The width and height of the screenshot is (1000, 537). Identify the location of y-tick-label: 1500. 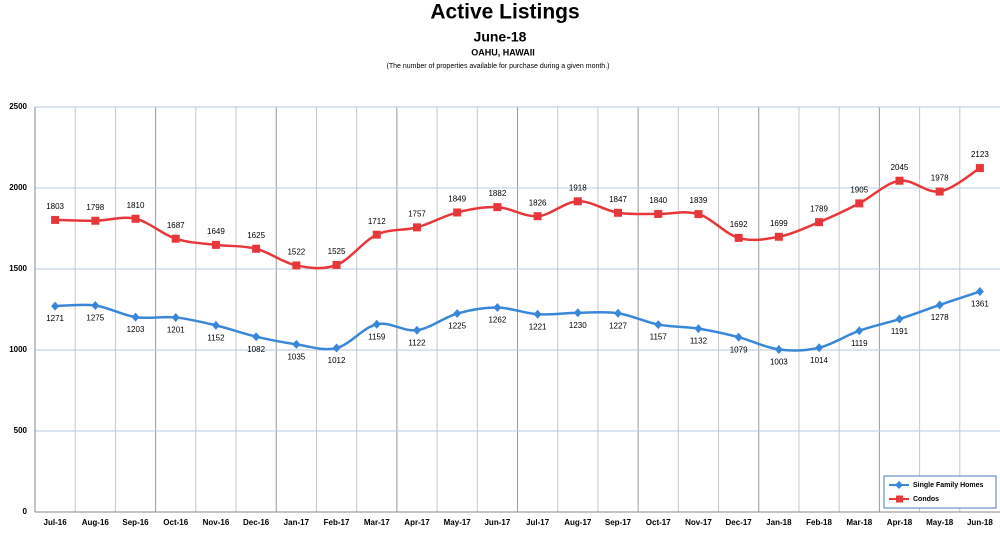
(18, 268).